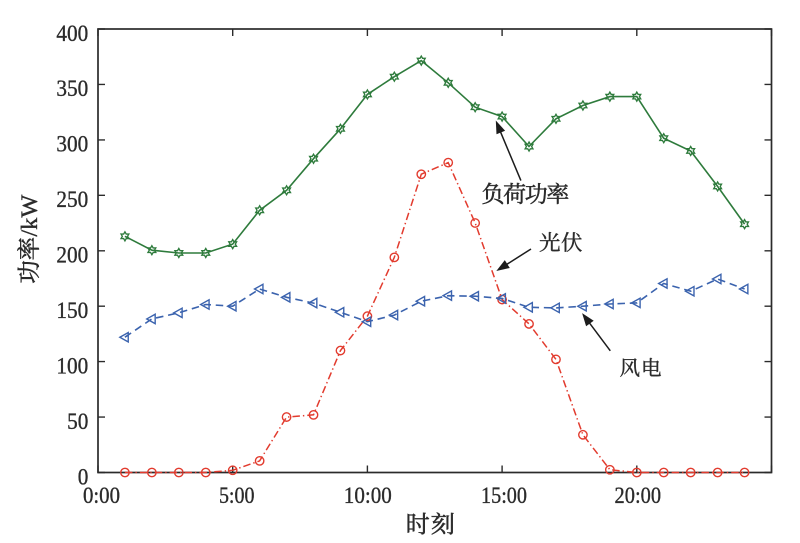 Image resolution: width=800 pixels, height=543 pixels. Describe the element at coordinates (72, 145) in the screenshot. I see `svg-text: 300` at that location.